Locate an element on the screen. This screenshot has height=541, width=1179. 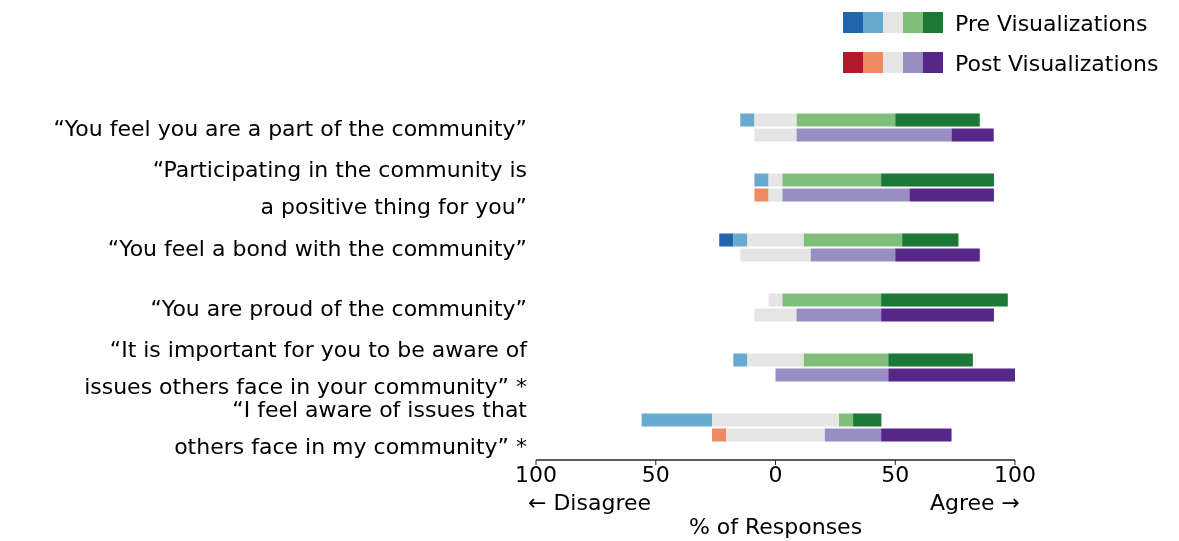
x-axis-title: % of Responses is located at coordinates (775, 526).